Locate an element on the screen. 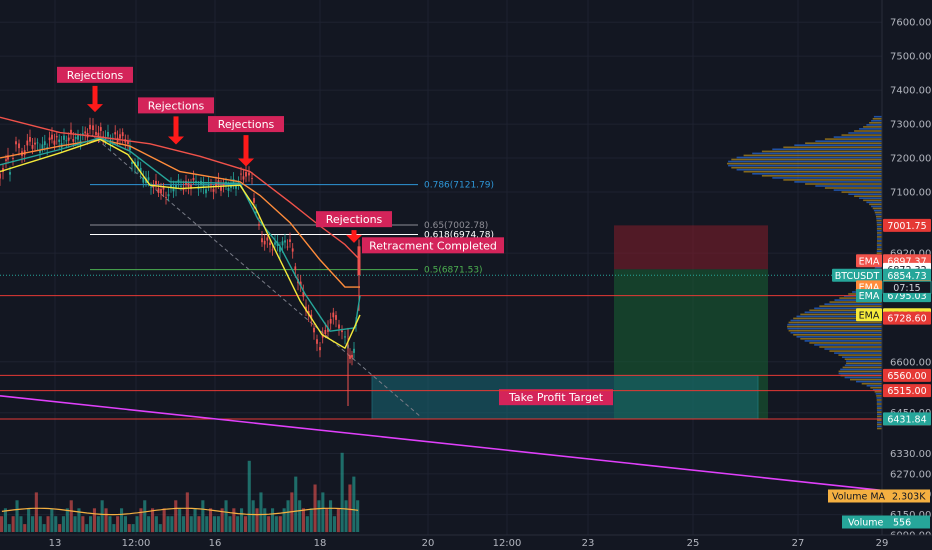  fib-level-label: 0.618(6974.78) is located at coordinates (459, 236).